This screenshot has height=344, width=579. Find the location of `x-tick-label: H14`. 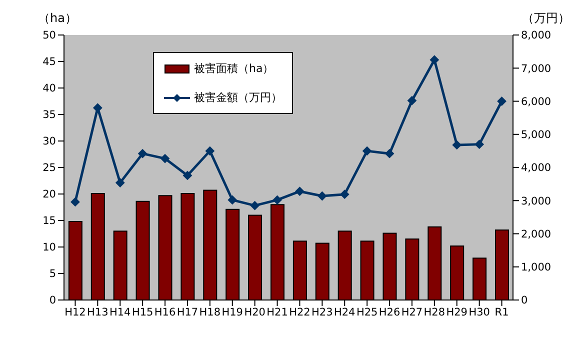

x-tick-label: H14 is located at coordinates (120, 312).